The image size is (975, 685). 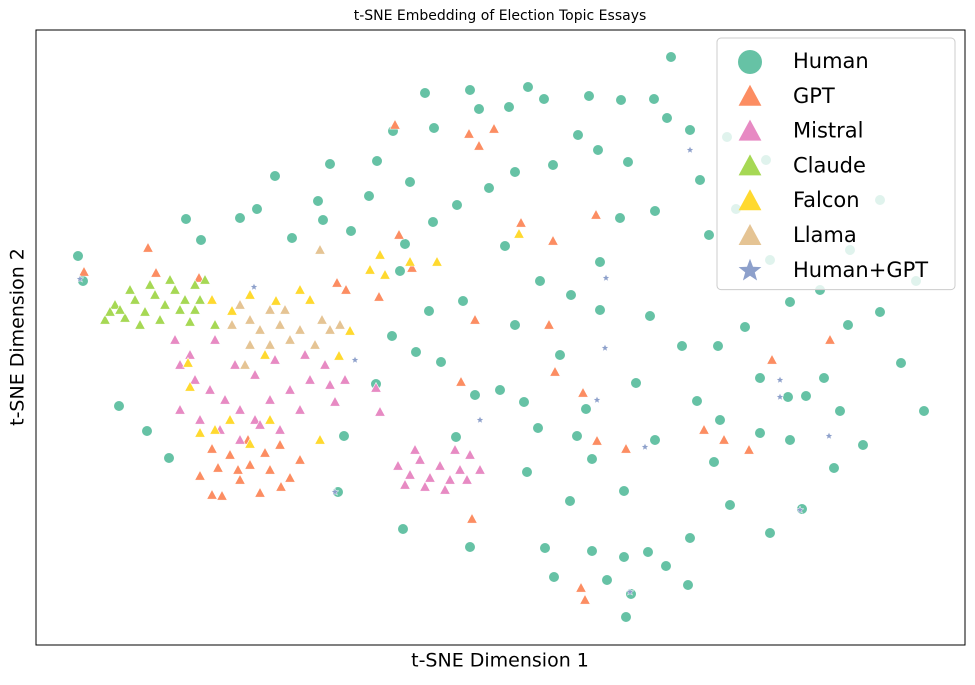 What do you see at coordinates (829, 165) in the screenshot?
I see `legend-label: Claude` at bounding box center [829, 165].